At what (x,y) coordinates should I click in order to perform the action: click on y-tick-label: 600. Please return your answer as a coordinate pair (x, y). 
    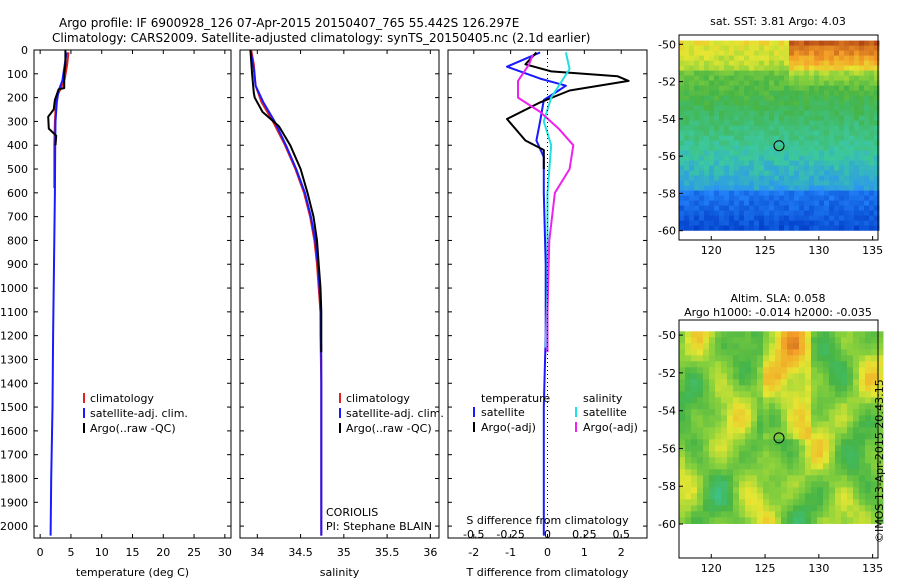
    Looking at the image, I should click on (17, 193).